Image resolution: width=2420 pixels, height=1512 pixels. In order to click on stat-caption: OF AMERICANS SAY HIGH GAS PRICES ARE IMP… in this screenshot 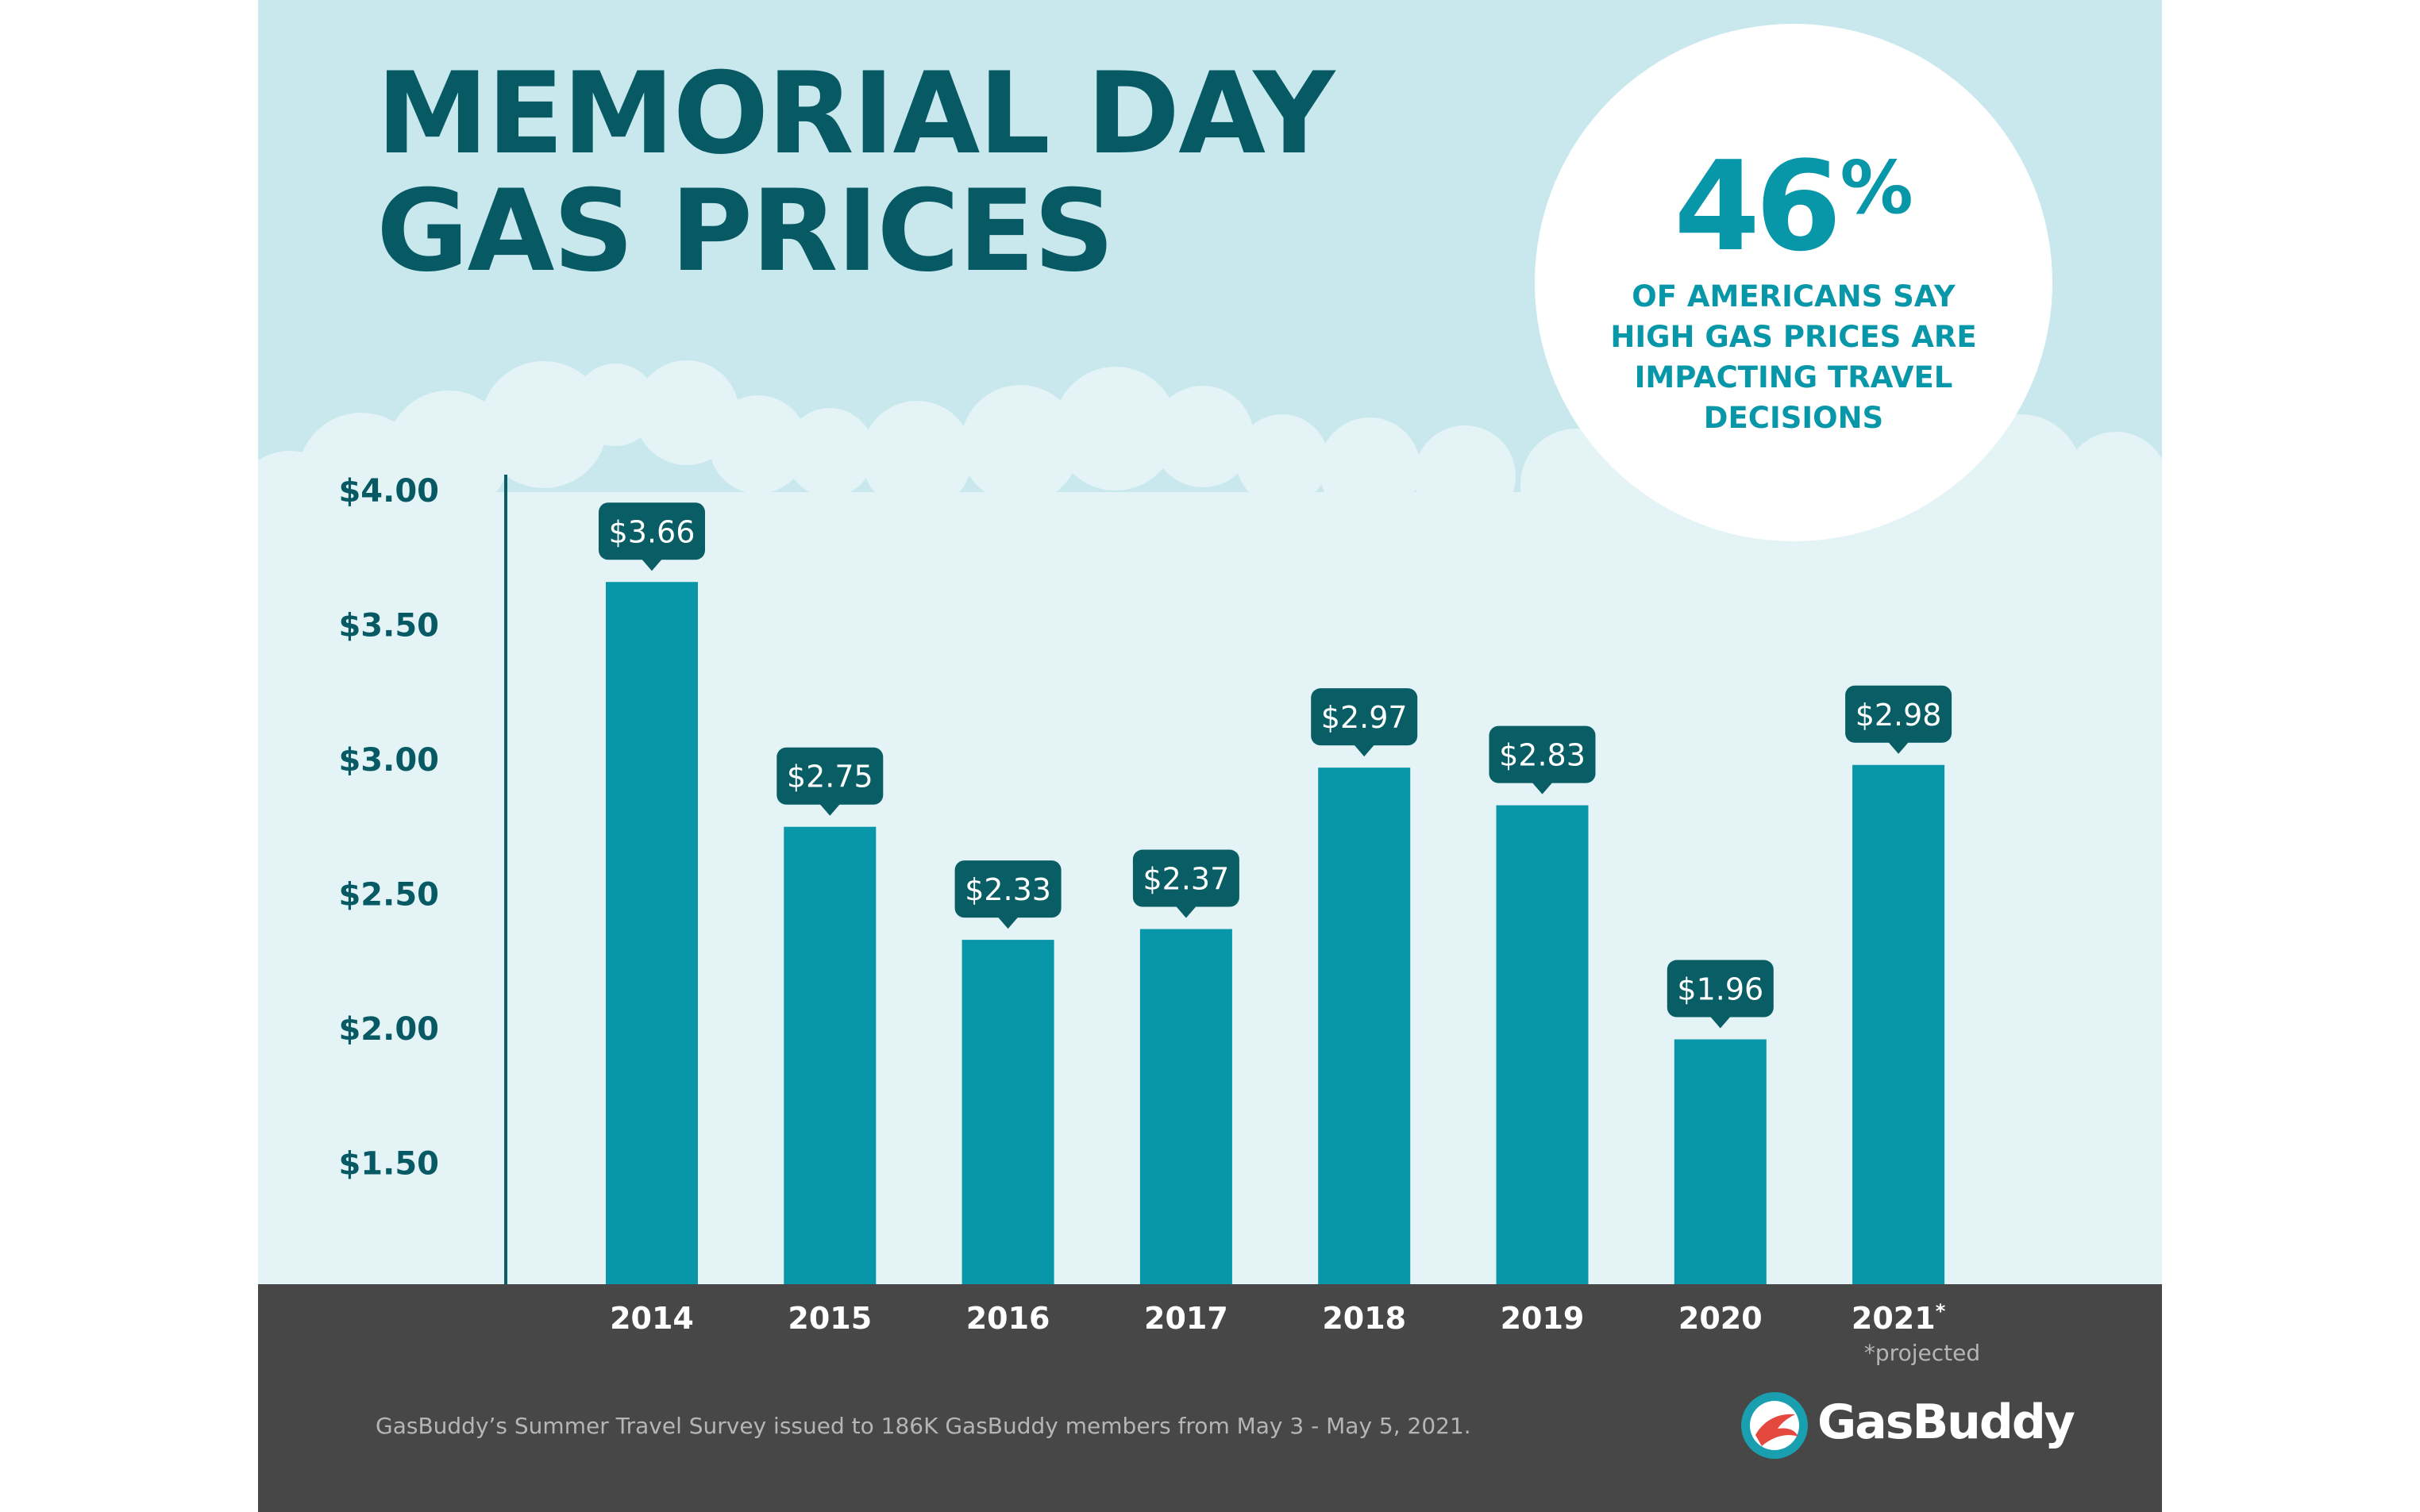, I will do `click(1793, 357)`.